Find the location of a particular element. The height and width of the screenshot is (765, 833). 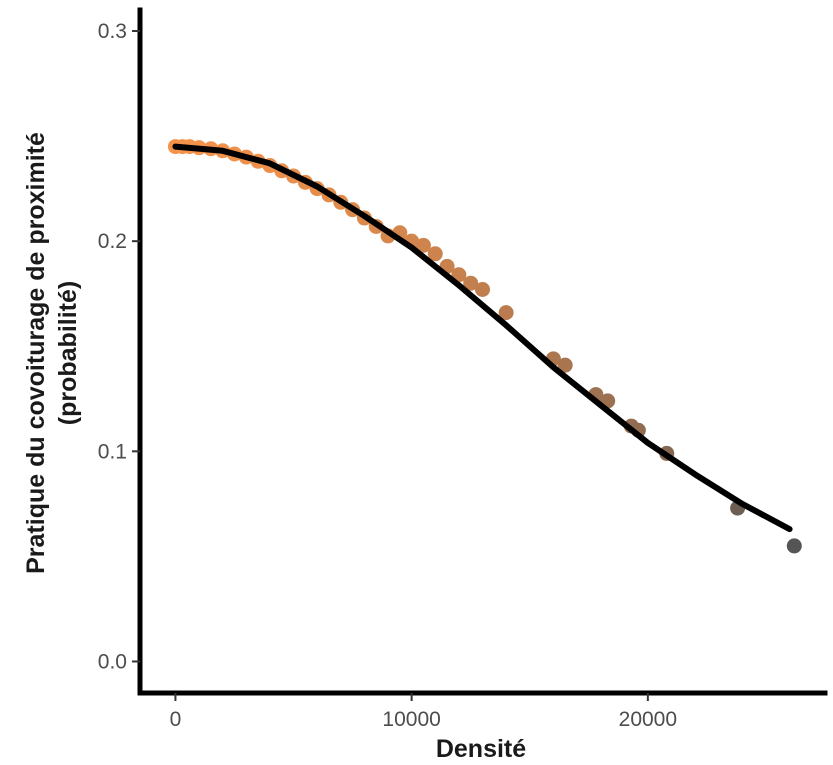

y-axis-title-line-1: Pratique du covoiturage de proximité is located at coordinates (36, 353).